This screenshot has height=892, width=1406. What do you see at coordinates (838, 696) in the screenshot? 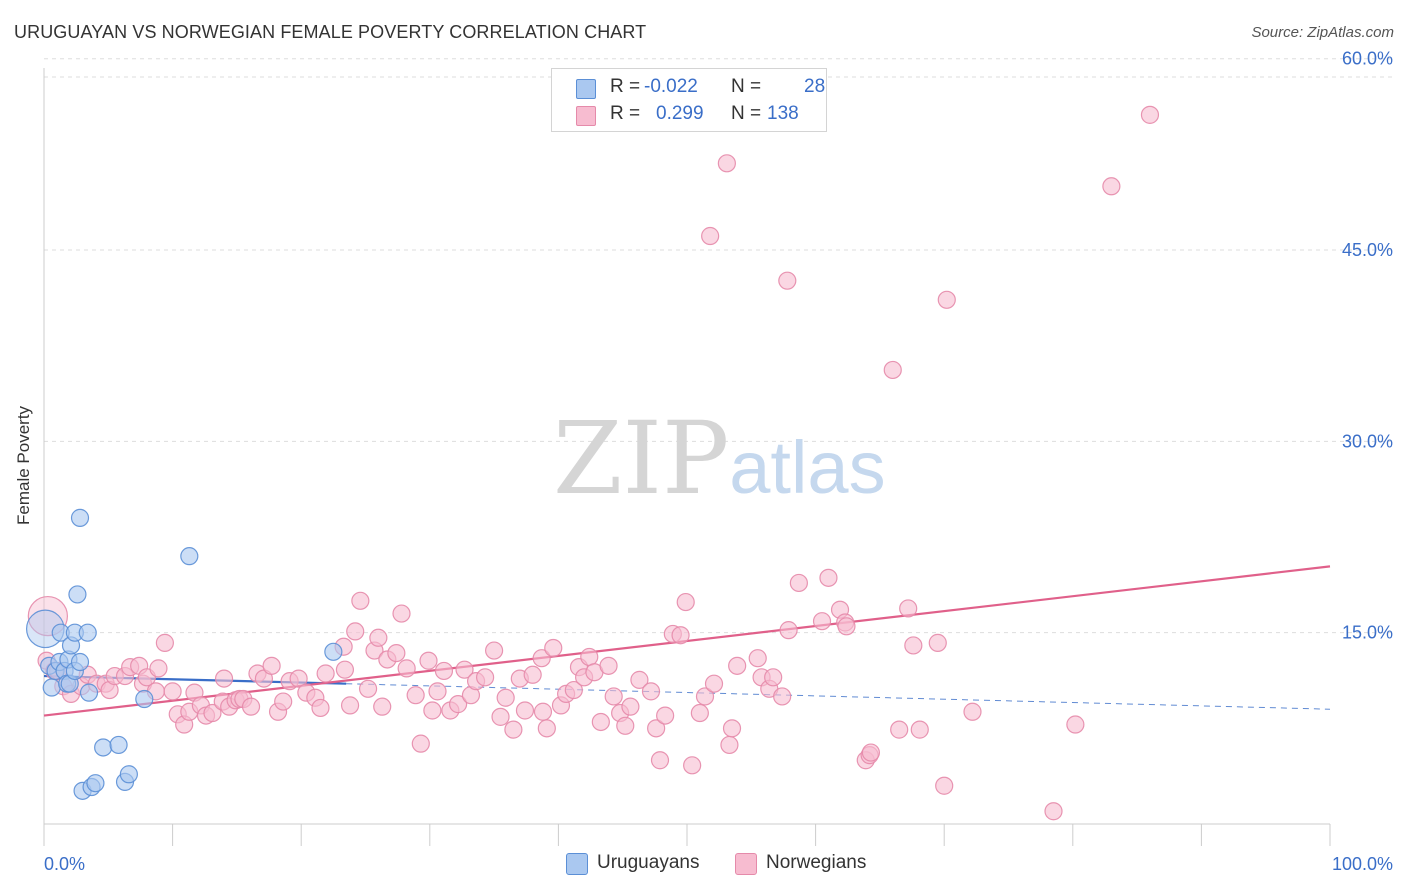
I see `uruguayan-trend-extension` at bounding box center [838, 696].